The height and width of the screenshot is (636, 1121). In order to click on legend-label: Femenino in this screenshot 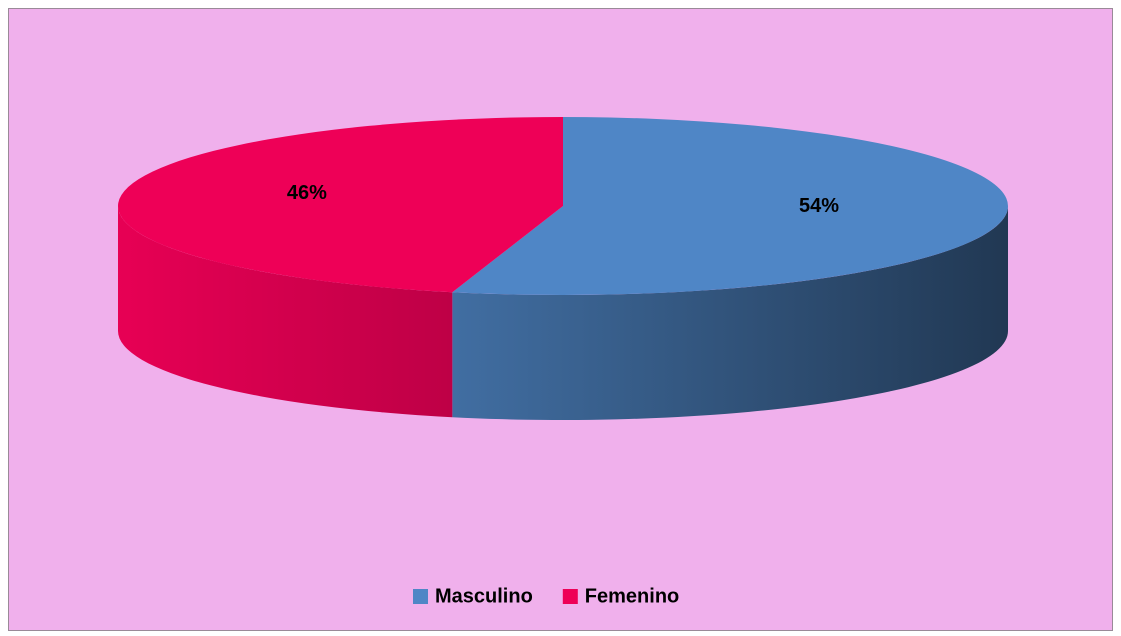, I will do `click(632, 596)`.